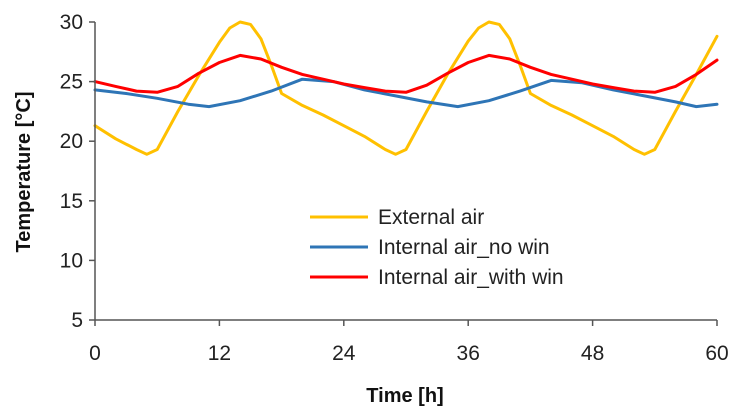 The width and height of the screenshot is (730, 413). What do you see at coordinates (71, 22) in the screenshot?
I see `y-tick-label: 30` at bounding box center [71, 22].